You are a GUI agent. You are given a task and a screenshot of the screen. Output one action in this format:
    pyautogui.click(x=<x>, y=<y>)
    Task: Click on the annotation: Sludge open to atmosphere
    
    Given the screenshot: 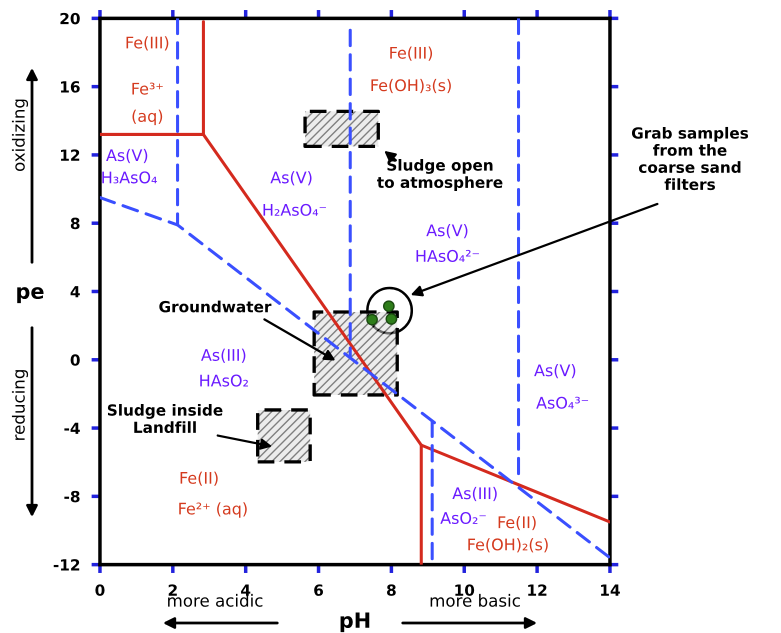 What is the action you would take?
    pyautogui.click(x=439, y=175)
    